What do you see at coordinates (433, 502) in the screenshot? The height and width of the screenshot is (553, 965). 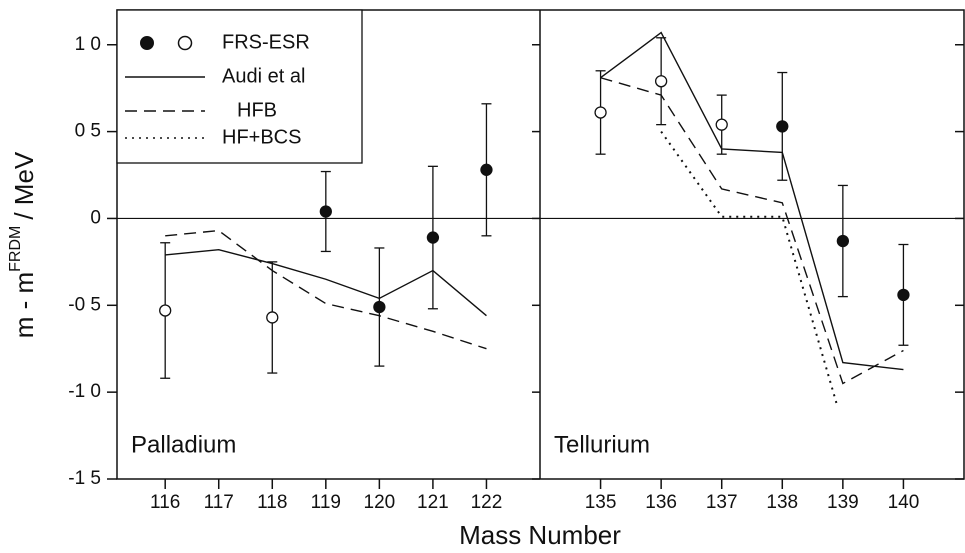 I see `x-tick-label: 121` at bounding box center [433, 502].